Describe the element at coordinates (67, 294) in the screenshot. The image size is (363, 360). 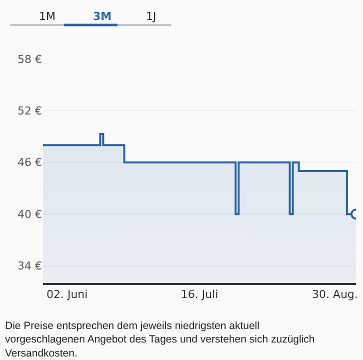
I see `x-tick-label: 02. Juni` at that location.